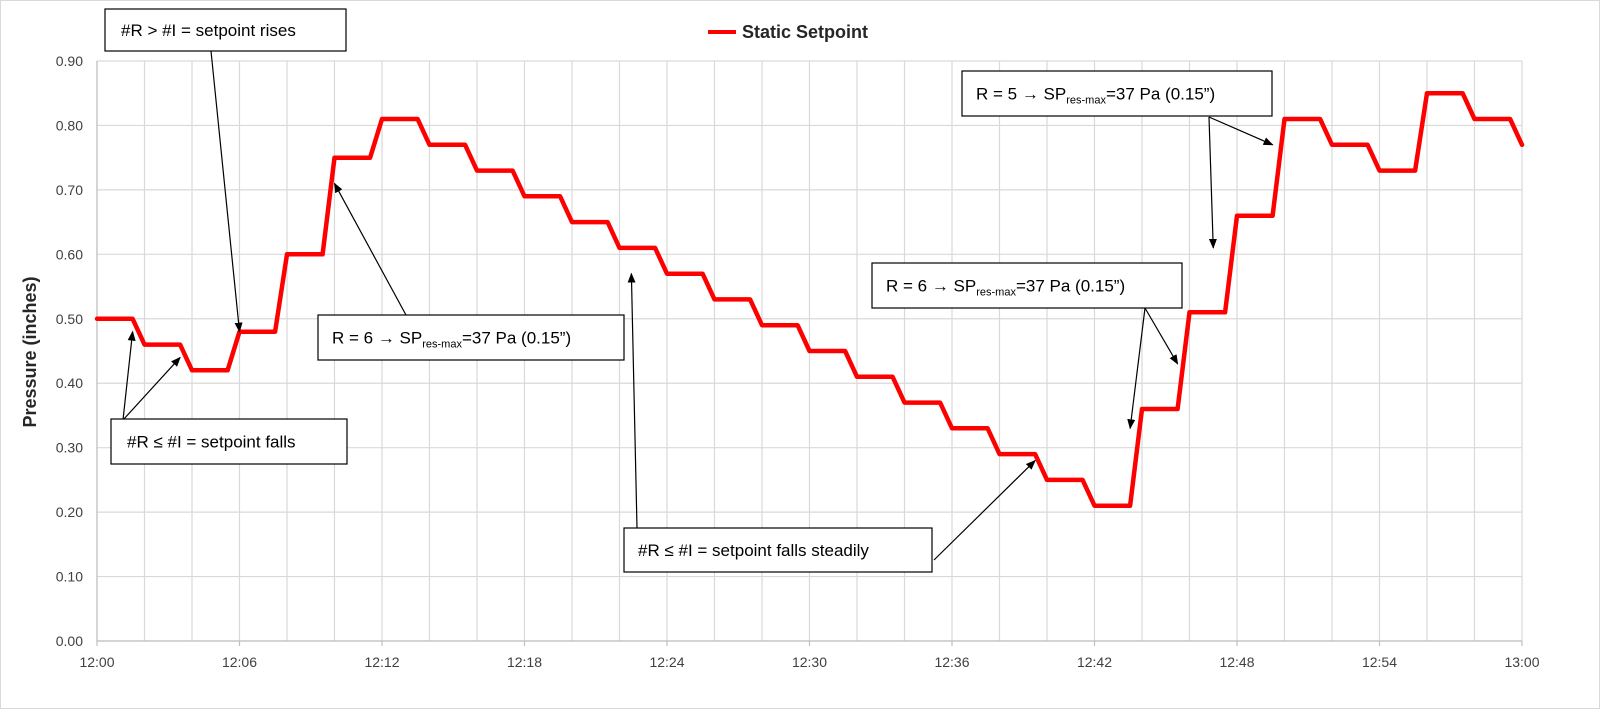  I want to click on y-tick-label: 0.90, so click(69, 61).